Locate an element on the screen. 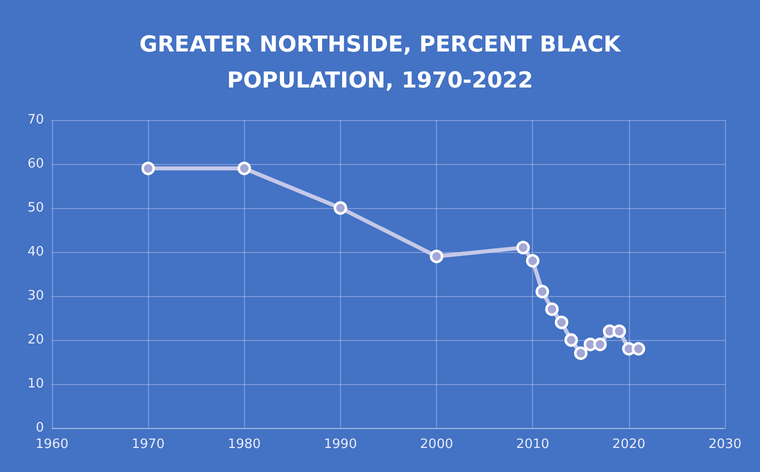 This screenshot has width=760, height=472. x-tick-label: 1990 is located at coordinates (340, 444).